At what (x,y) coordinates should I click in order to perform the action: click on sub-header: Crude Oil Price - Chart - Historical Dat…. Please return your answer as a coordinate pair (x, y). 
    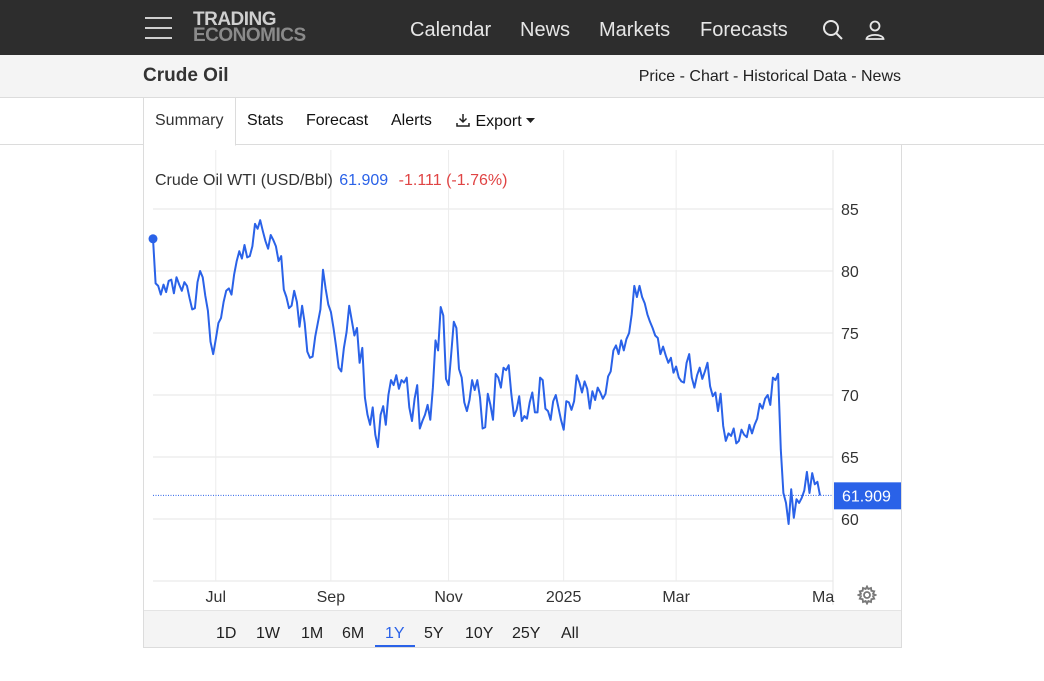
    Looking at the image, I should click on (522, 76).